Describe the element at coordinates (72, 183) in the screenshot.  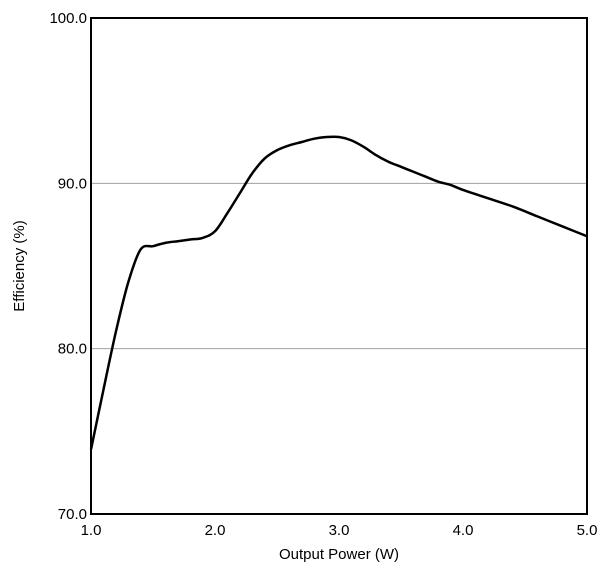
I see `y-tick-label: 90.0` at that location.